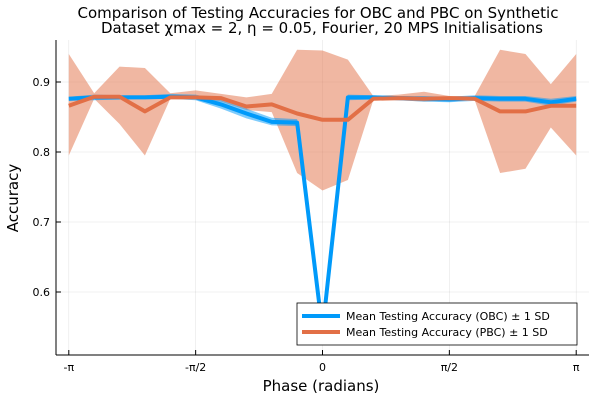  What do you see at coordinates (13, 198) in the screenshot?
I see `y-axis-label: Accuracy` at bounding box center [13, 198].